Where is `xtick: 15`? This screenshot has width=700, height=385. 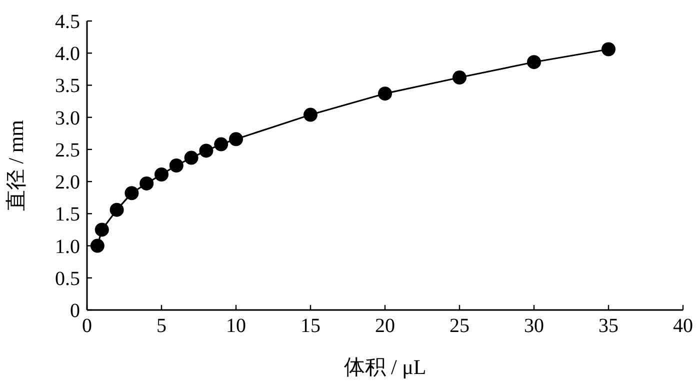 xtick: 15 is located at coordinates (310, 326).